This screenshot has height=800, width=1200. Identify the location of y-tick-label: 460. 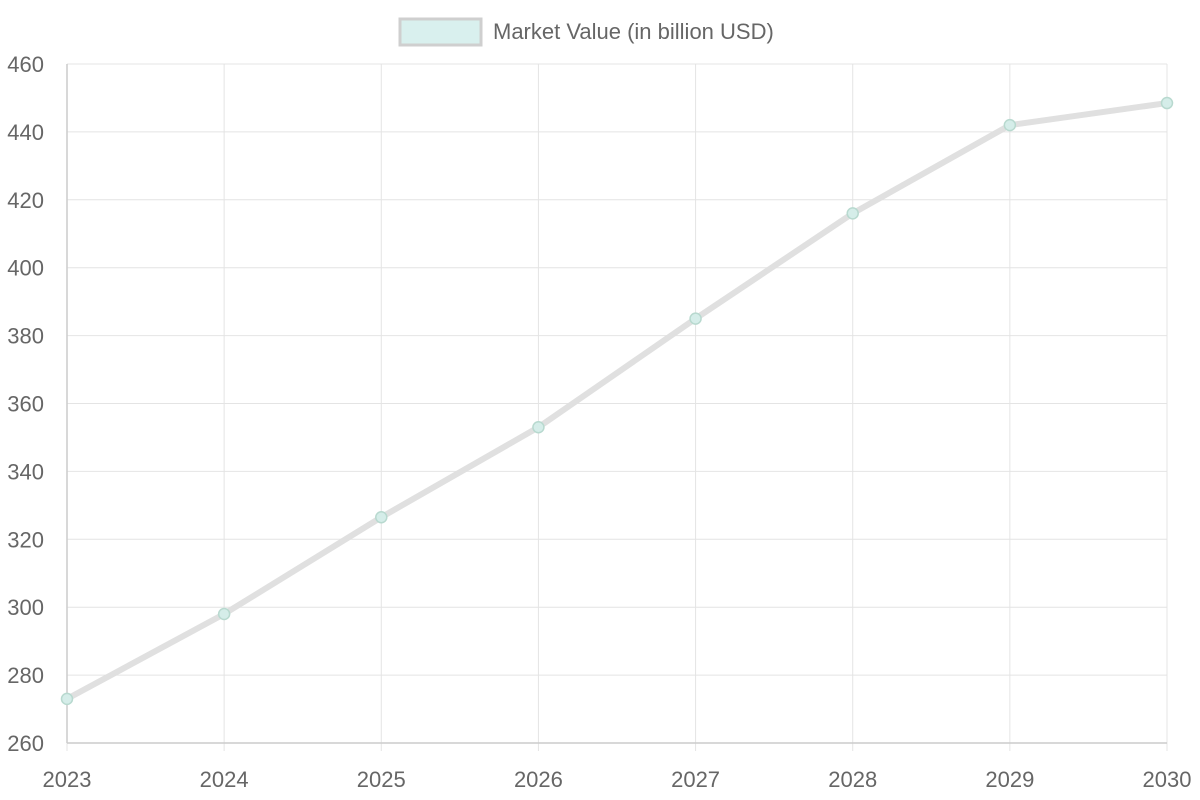
(25, 64).